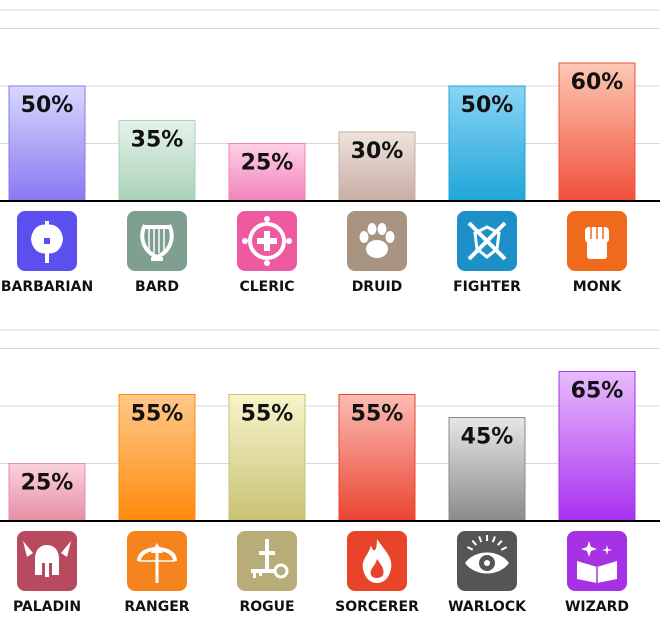 The height and width of the screenshot is (640, 660). What do you see at coordinates (597, 241) in the screenshot?
I see `raised-fist-icon` at bounding box center [597, 241].